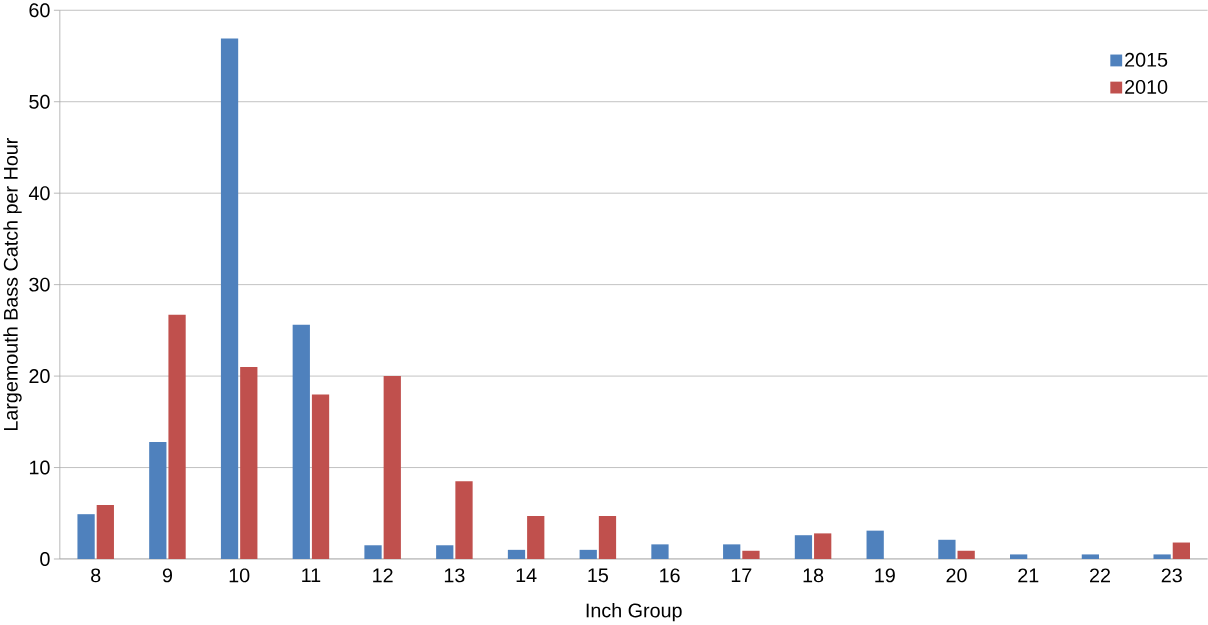 This screenshot has height=625, width=1208. Describe the element at coordinates (956, 575) in the screenshot. I see `x-tick-label: 20` at that location.